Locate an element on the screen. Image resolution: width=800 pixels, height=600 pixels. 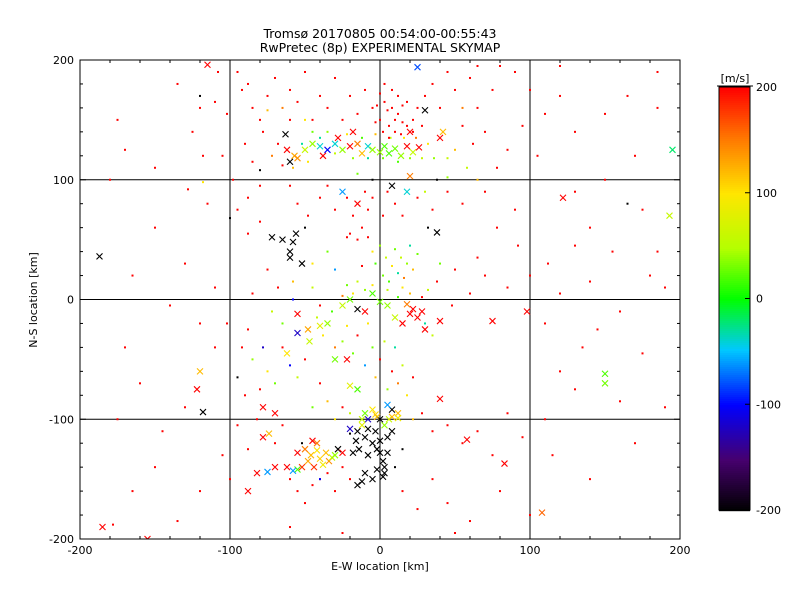
colorbar-gradient is located at coordinates (734, 299).